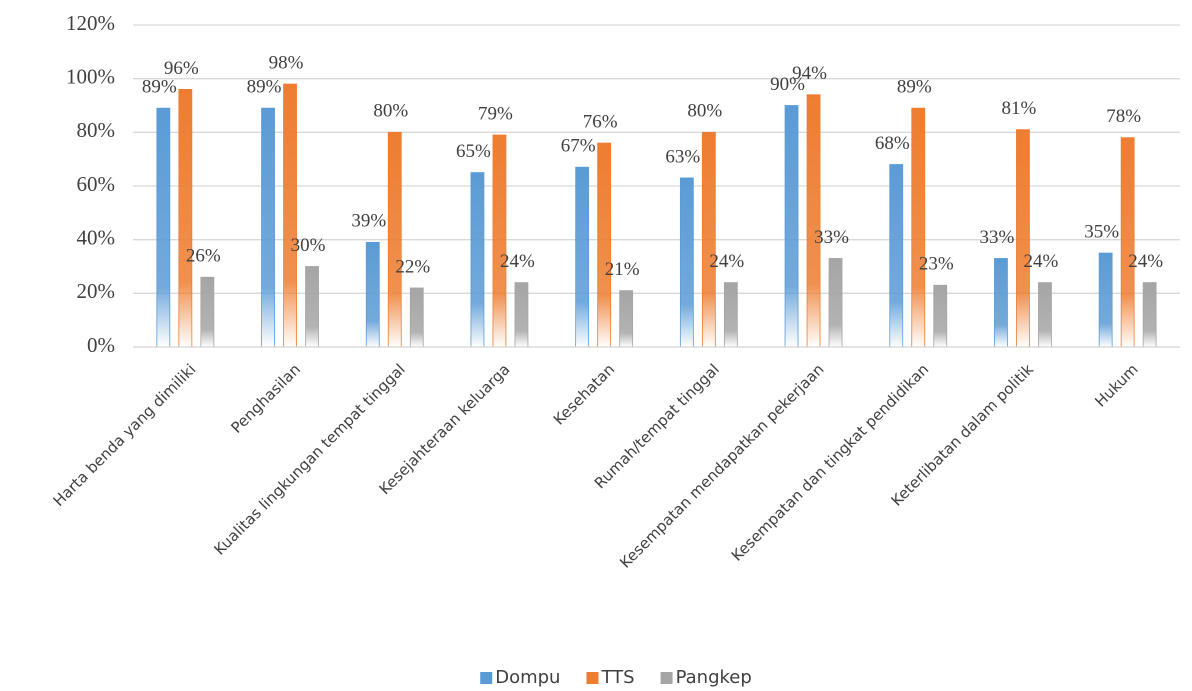  Describe the element at coordinates (809, 73) in the screenshot. I see `data-label: 94%` at that location.